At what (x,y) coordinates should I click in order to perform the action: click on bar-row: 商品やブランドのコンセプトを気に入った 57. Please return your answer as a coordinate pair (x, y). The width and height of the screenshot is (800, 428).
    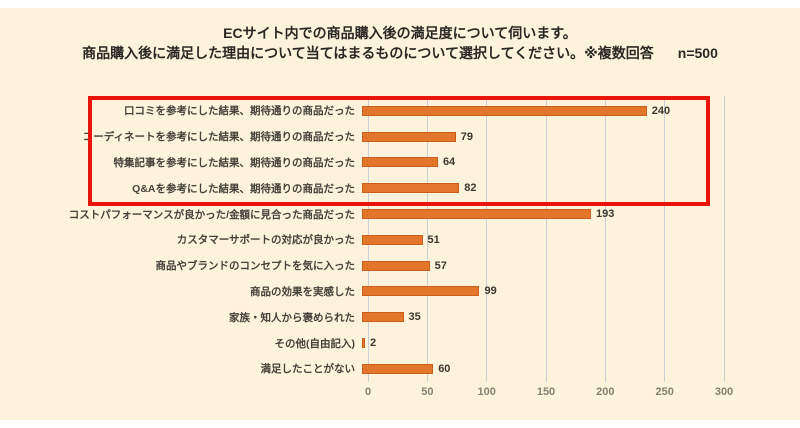
    Looking at the image, I should click on (400, 266).